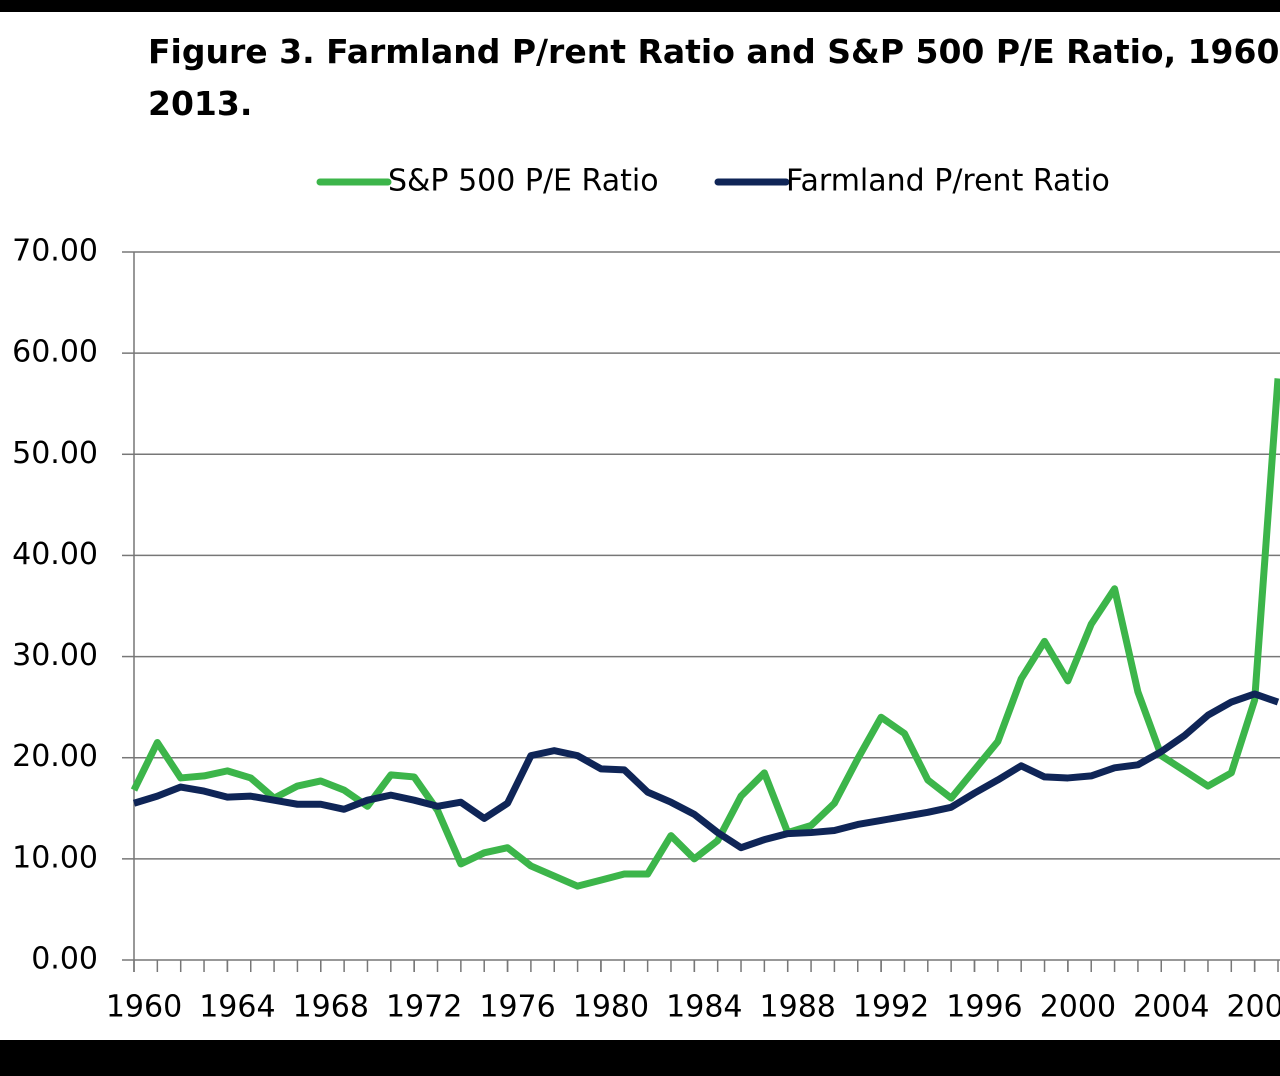  I want to click on top-bar, so click(640, 6).